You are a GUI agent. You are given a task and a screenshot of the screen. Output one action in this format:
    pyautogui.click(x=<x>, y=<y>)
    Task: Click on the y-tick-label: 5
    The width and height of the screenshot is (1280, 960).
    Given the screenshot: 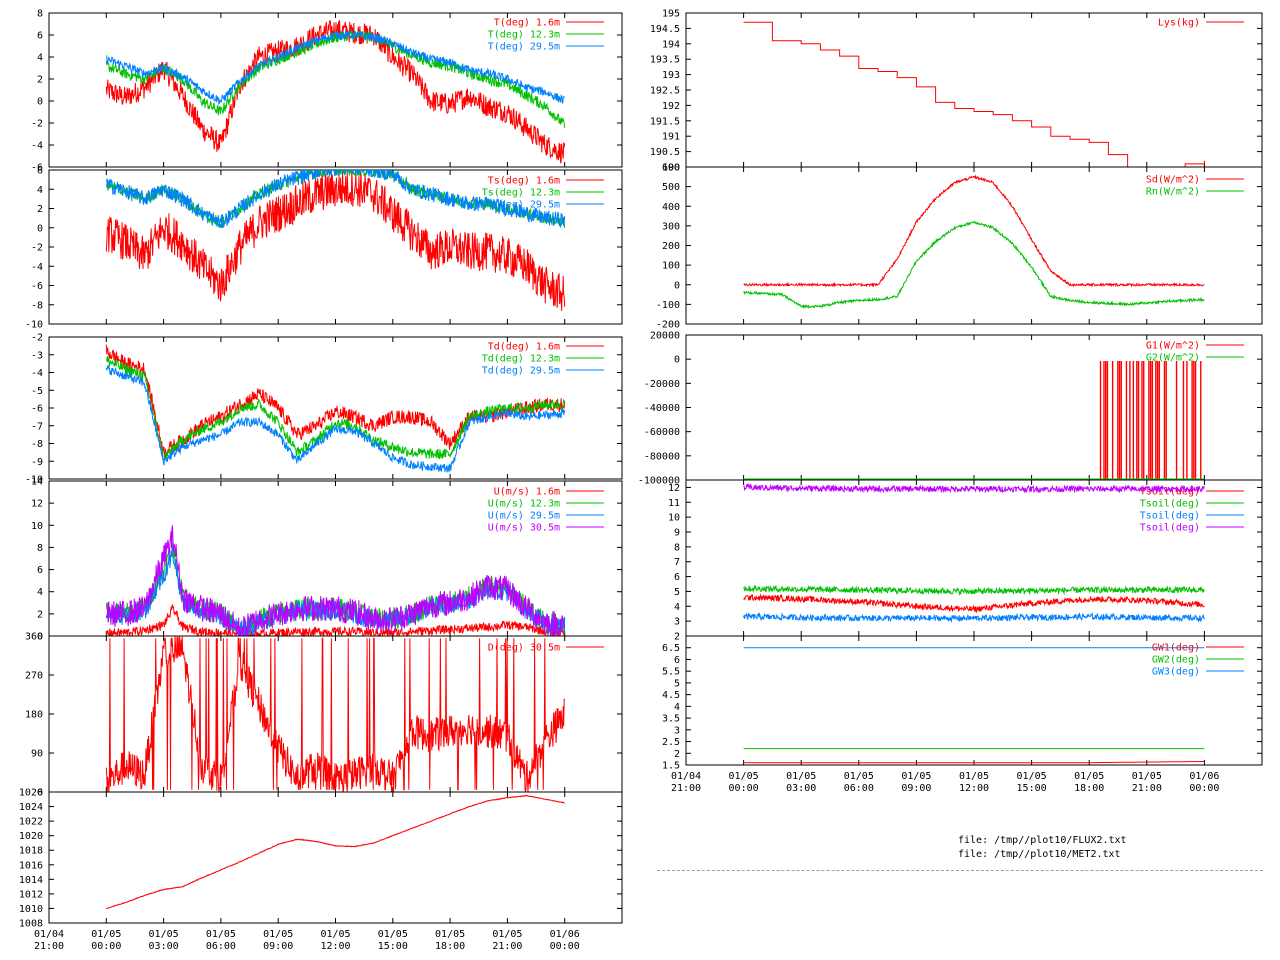 What is the action you would take?
    pyautogui.click(x=677, y=683)
    